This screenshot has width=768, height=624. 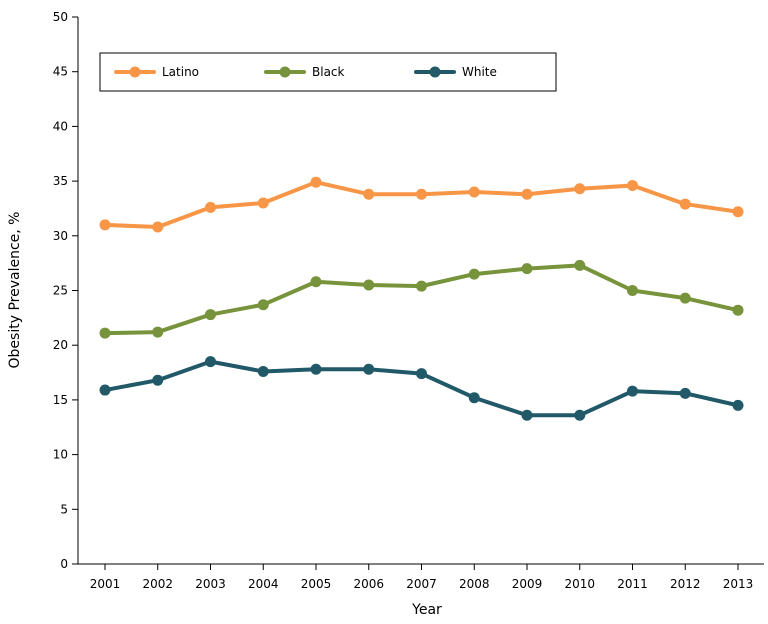 I want to click on x-tick-label: 2012, so click(x=685, y=584).